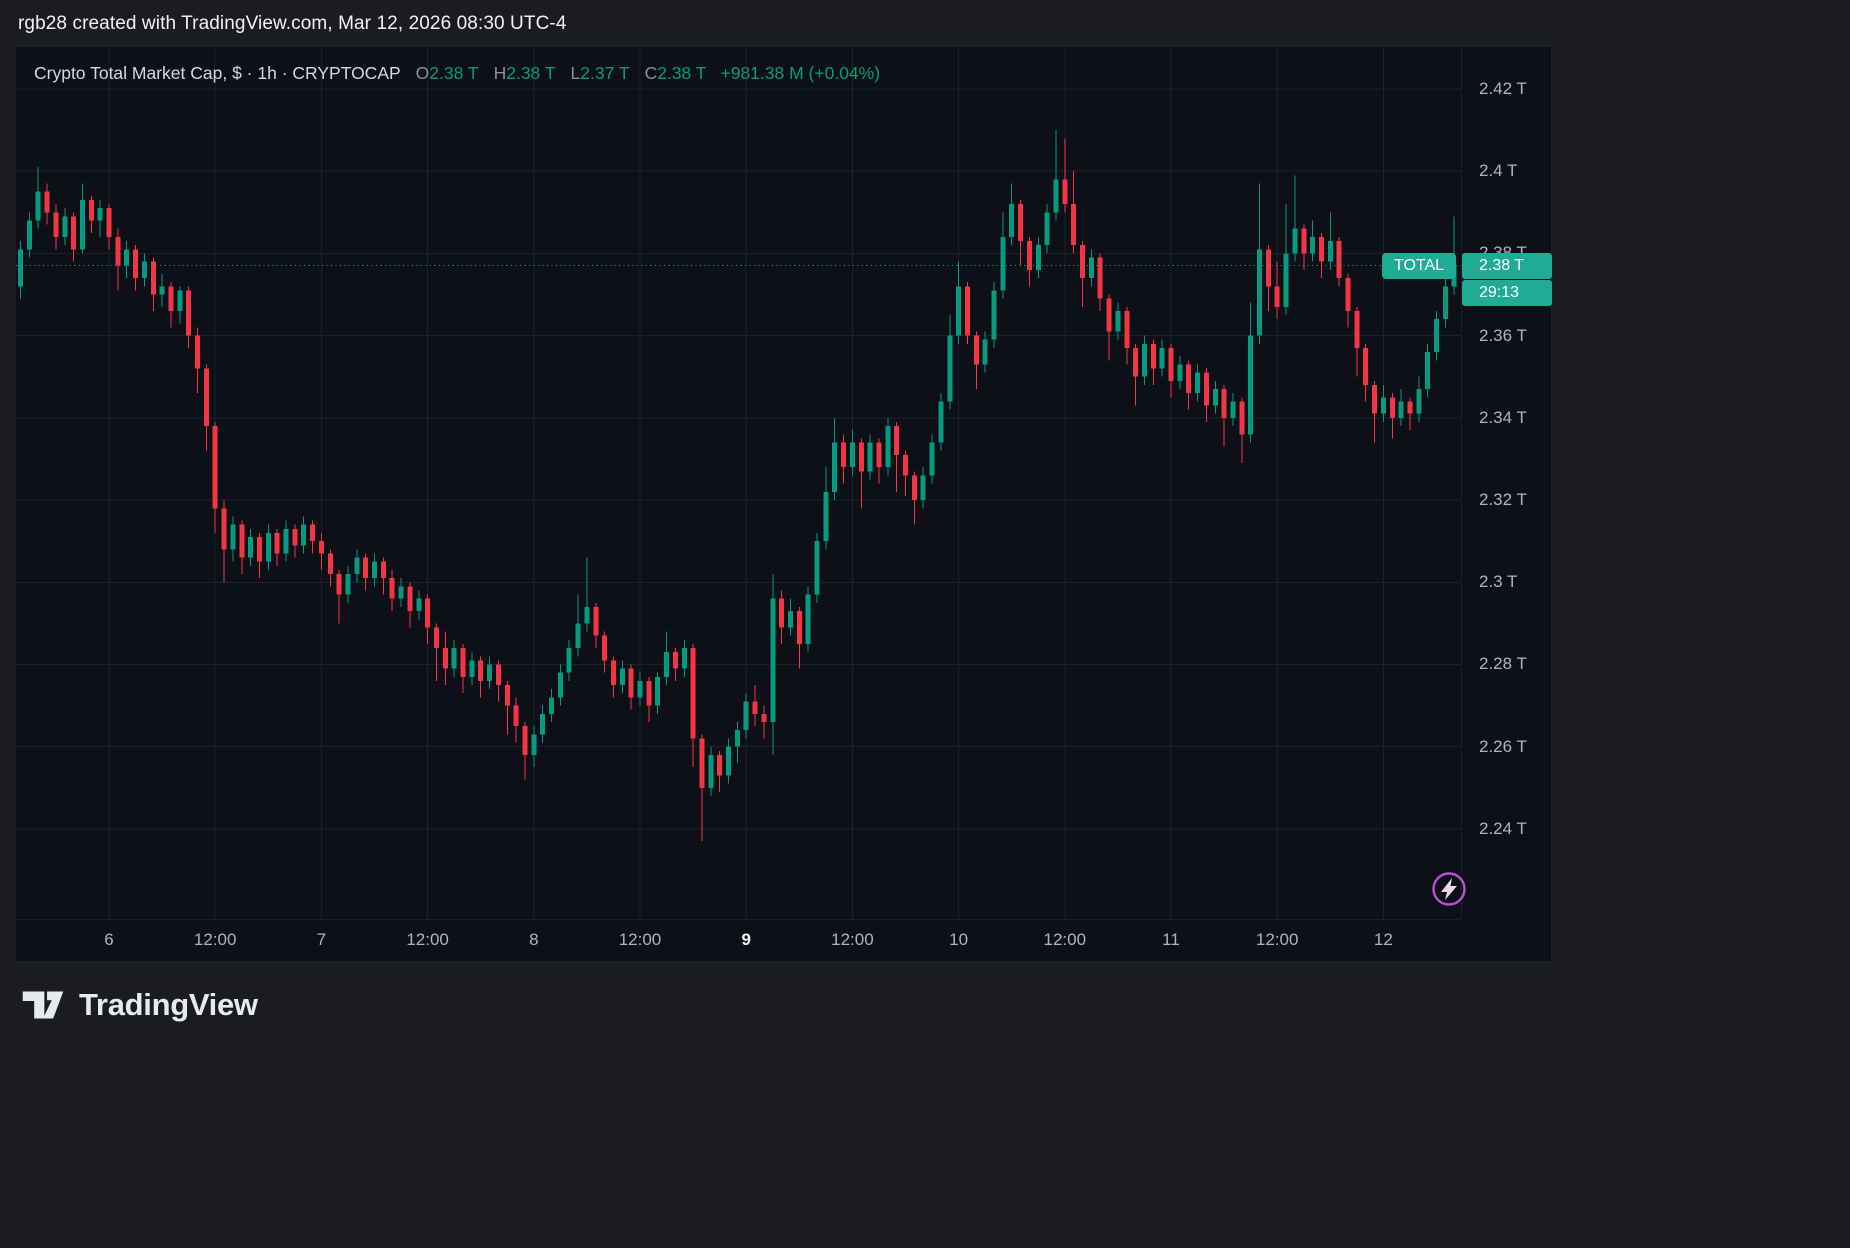 The image size is (1850, 1248). I want to click on ohlc-close-value: 2.38 T, so click(682, 73).